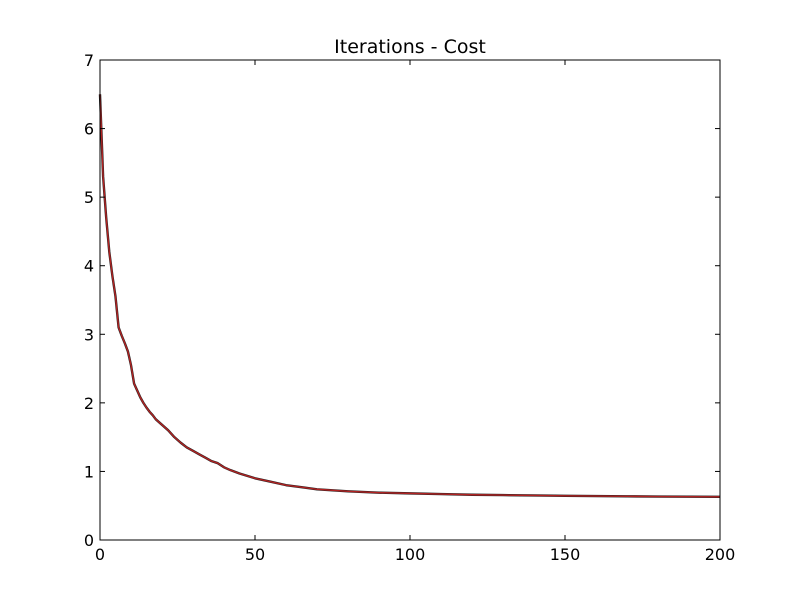 Image resolution: width=800 pixels, height=600 pixels. I want to click on x-tick-label: 200, so click(720, 554).